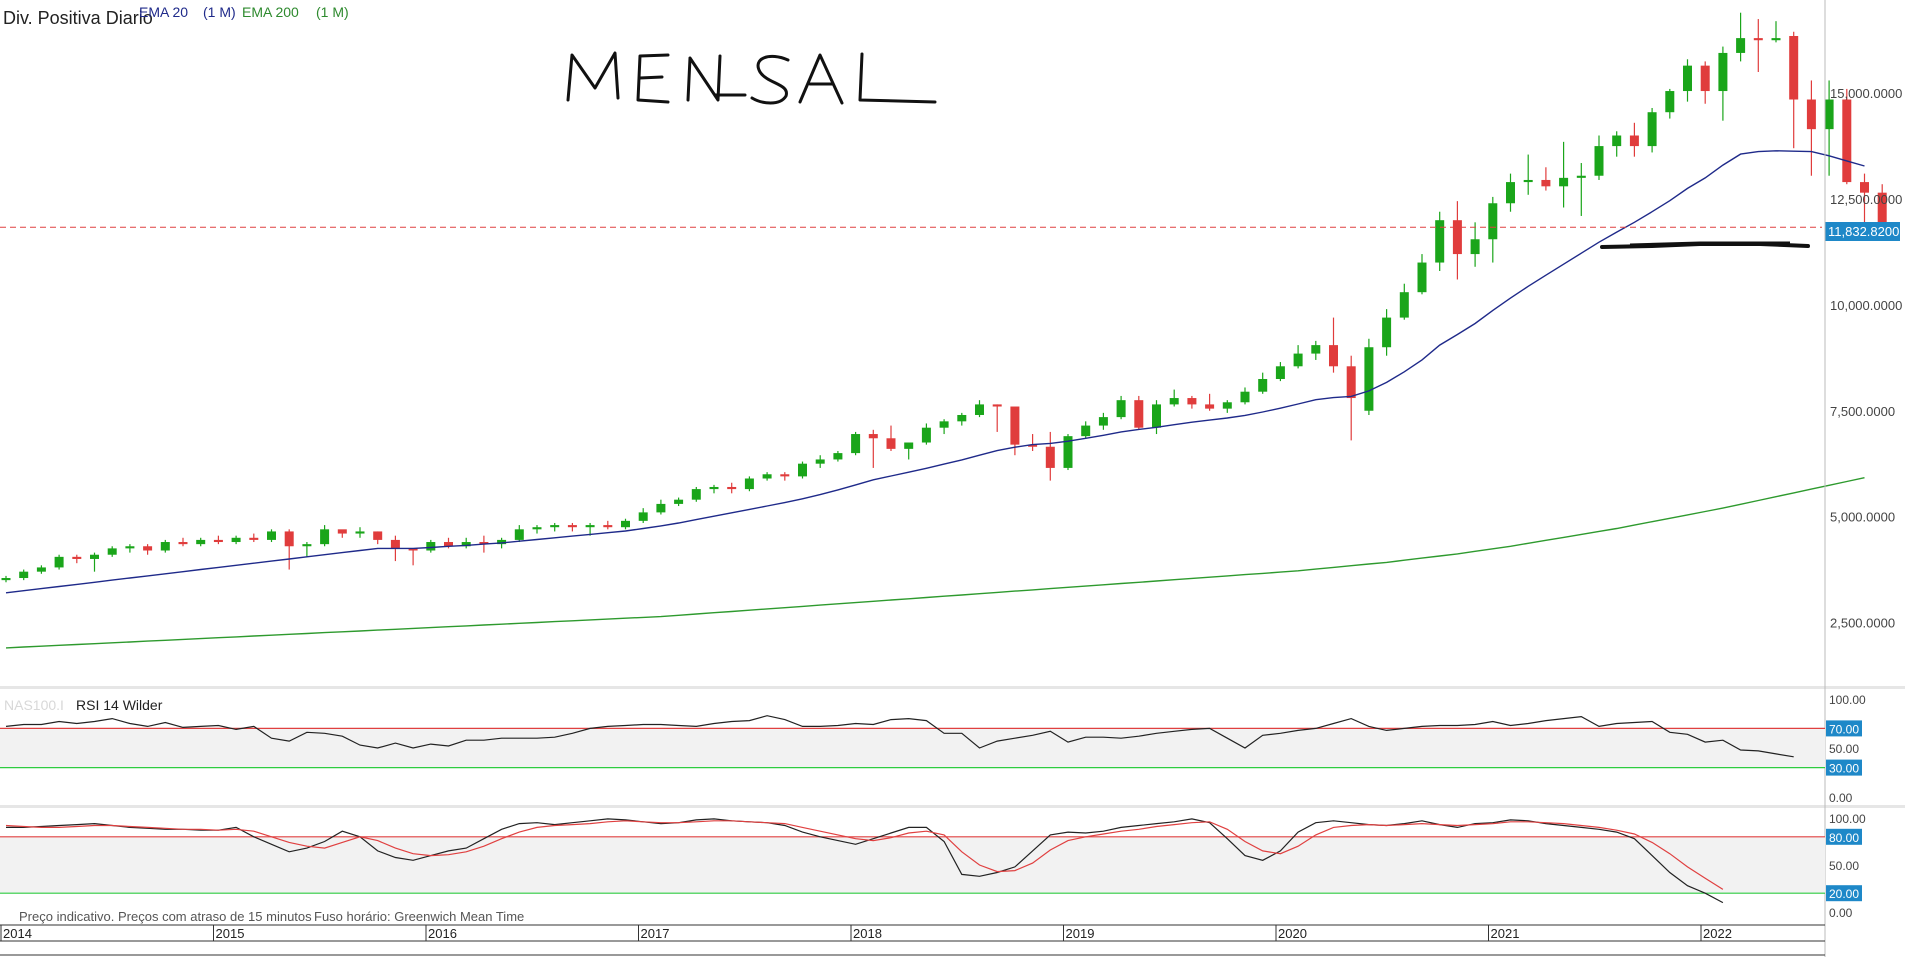  What do you see at coordinates (912, 940) in the screenshot?
I see `time-axis: 2014 2015 2016 2017 2018 2019 2020 2021 2022` at bounding box center [912, 940].